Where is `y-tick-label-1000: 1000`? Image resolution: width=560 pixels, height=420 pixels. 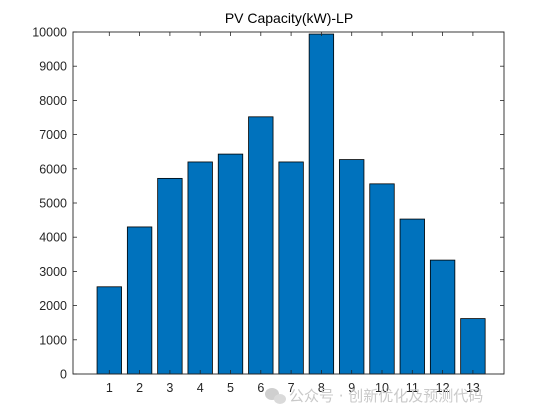
y-tick-label-1000: 1000 is located at coordinates (53, 340).